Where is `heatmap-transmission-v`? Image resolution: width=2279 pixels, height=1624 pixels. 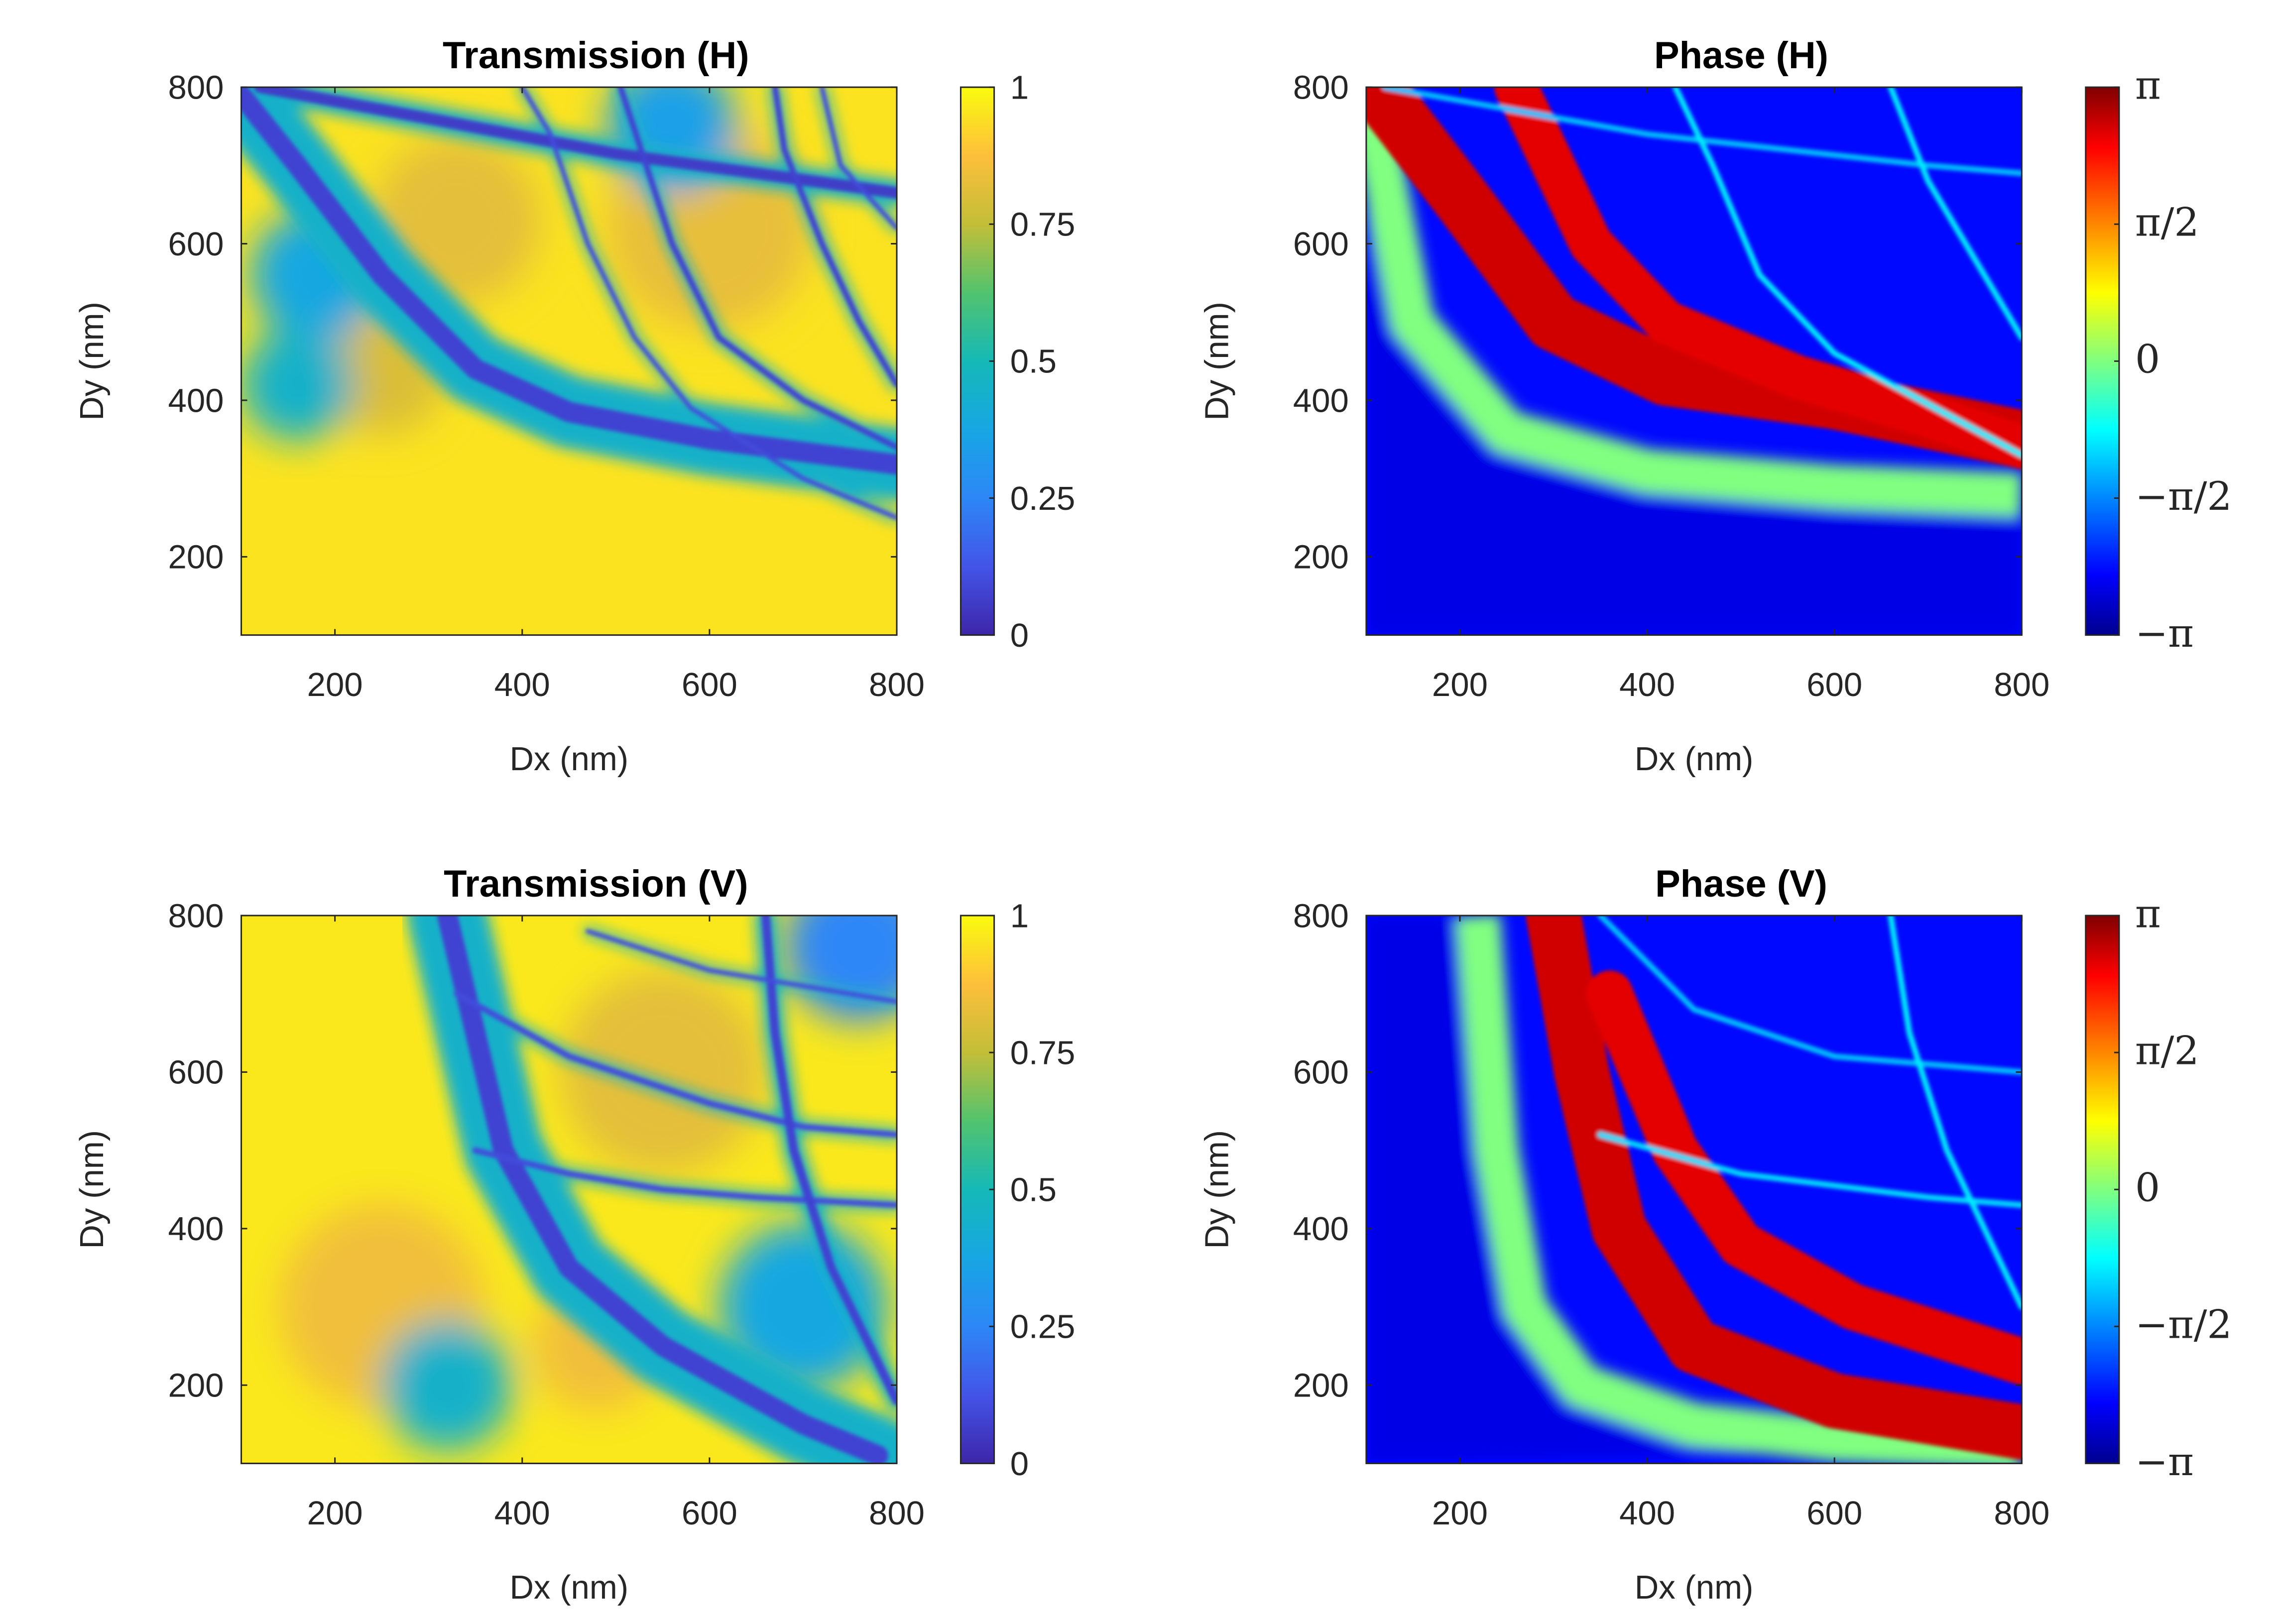 heatmap-transmission-v is located at coordinates (569, 1190).